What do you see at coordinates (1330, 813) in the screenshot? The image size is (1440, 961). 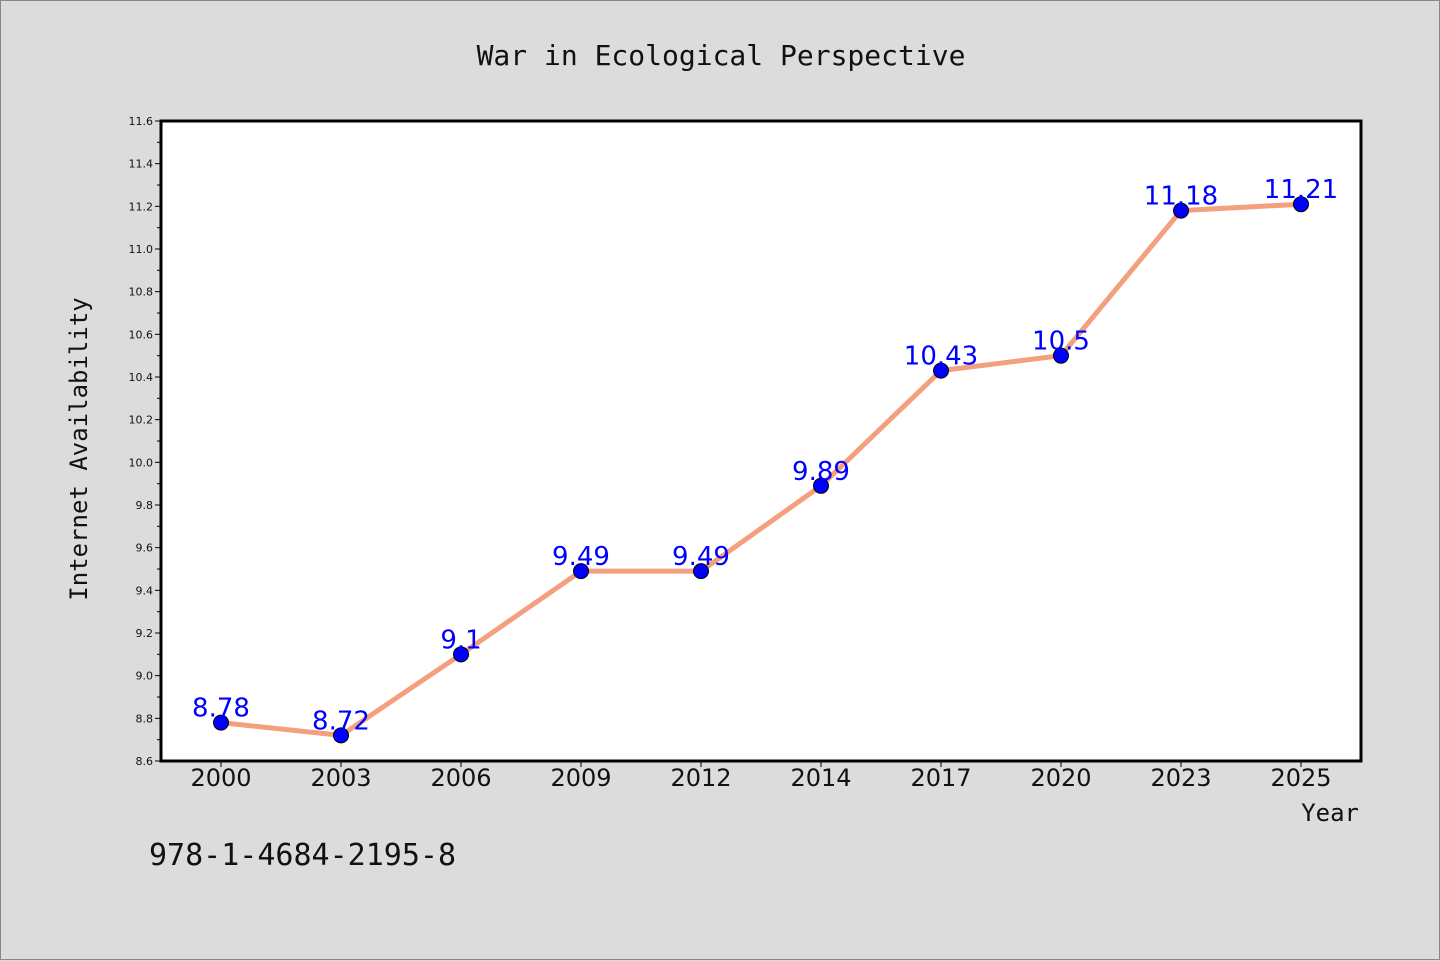 I see `x-axis-label: Year` at bounding box center [1330, 813].